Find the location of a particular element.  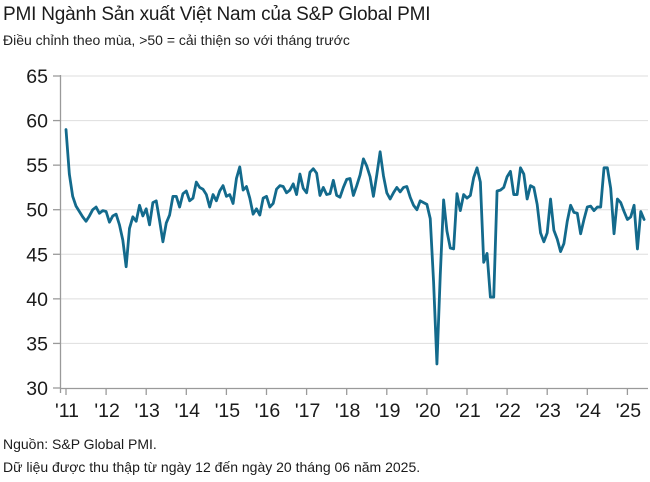

x-tick-label: '25 is located at coordinates (629, 411).